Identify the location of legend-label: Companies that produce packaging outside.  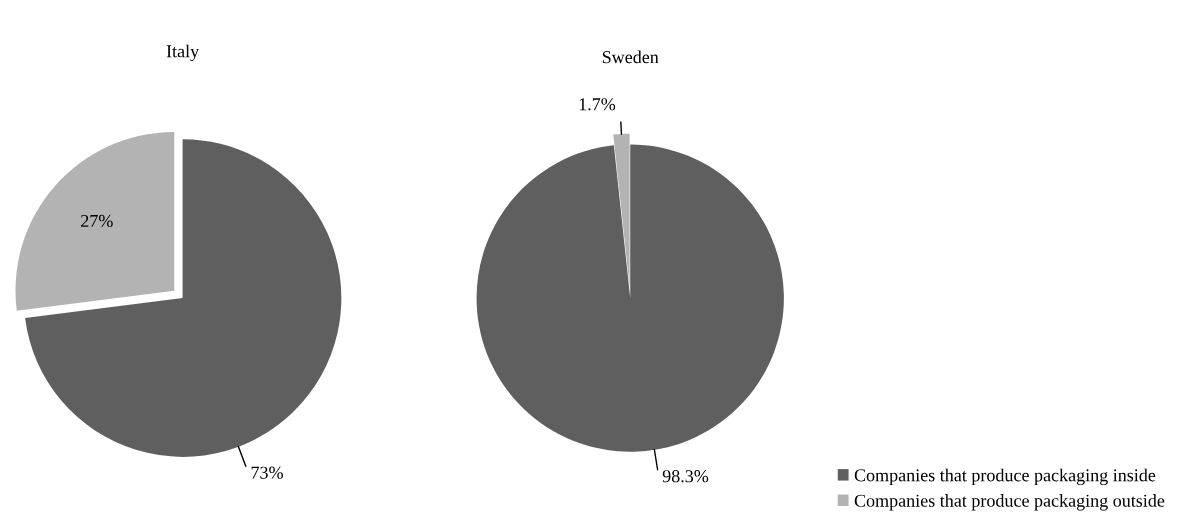
(1009, 502).